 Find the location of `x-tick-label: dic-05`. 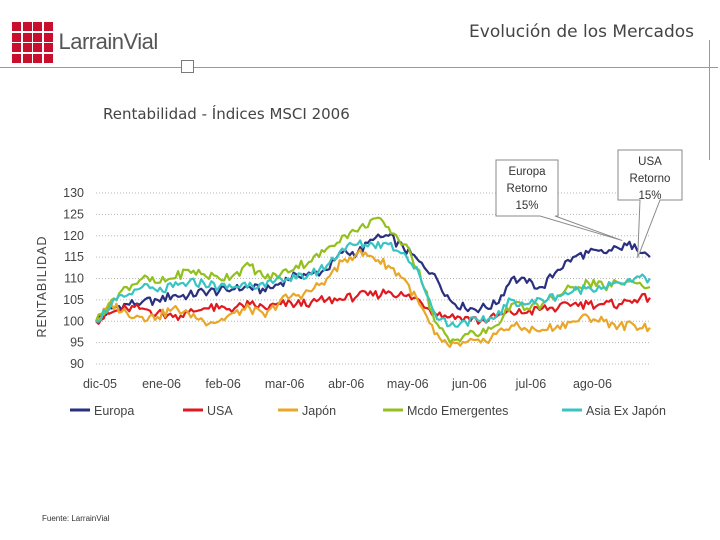

x-tick-label: dic-05 is located at coordinates (100, 384).